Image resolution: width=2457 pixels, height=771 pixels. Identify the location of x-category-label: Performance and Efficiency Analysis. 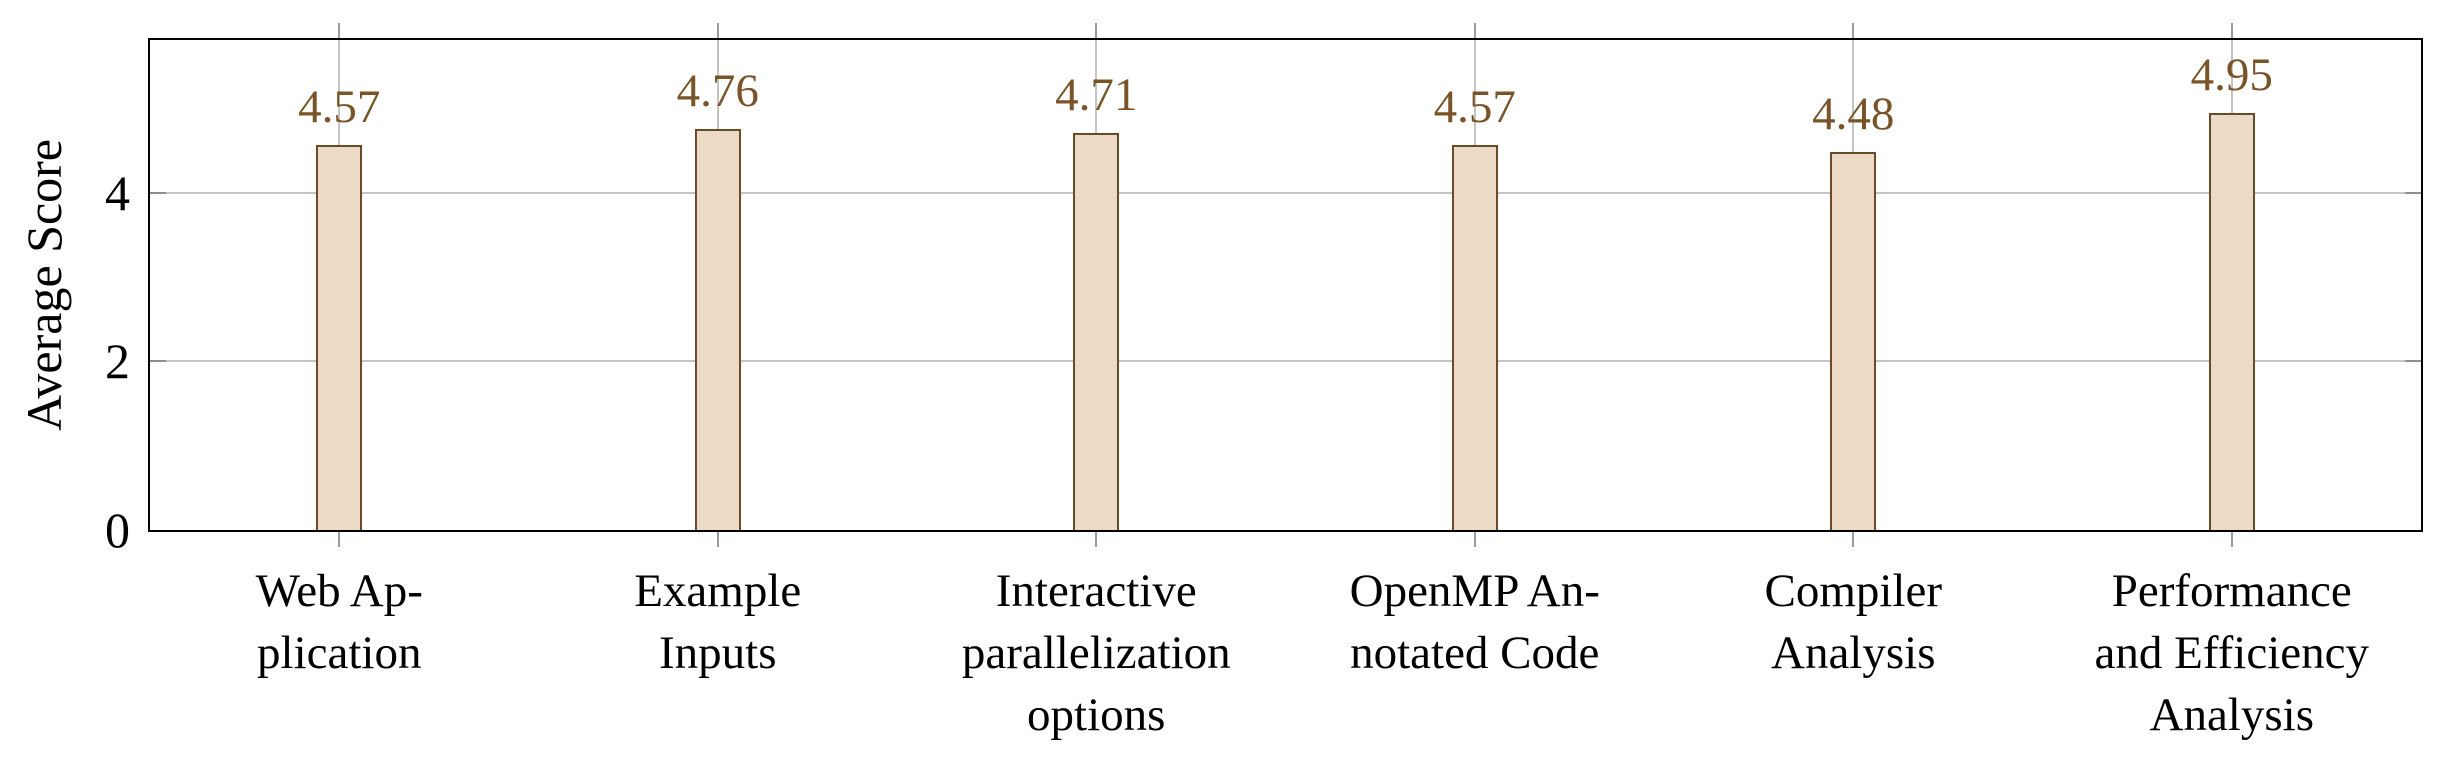
(2232, 653).